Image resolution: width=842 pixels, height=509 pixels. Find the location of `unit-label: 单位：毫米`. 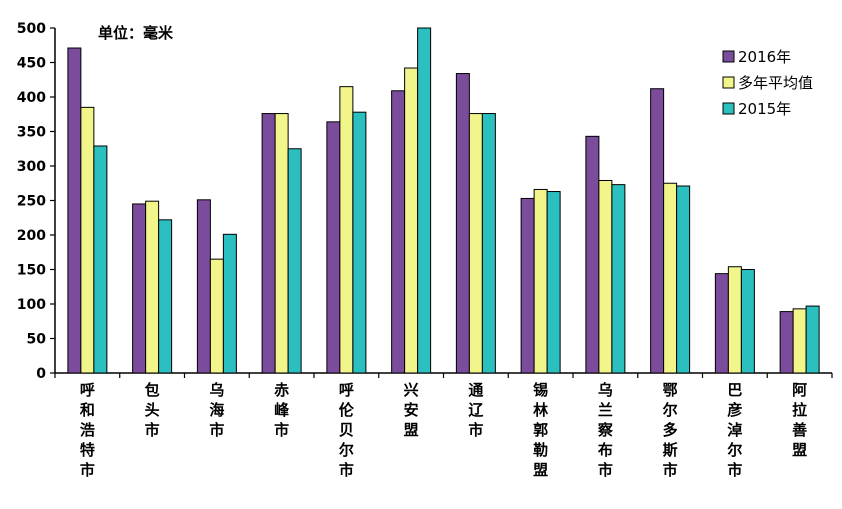

unit-label: 单位：毫米 is located at coordinates (136, 33).